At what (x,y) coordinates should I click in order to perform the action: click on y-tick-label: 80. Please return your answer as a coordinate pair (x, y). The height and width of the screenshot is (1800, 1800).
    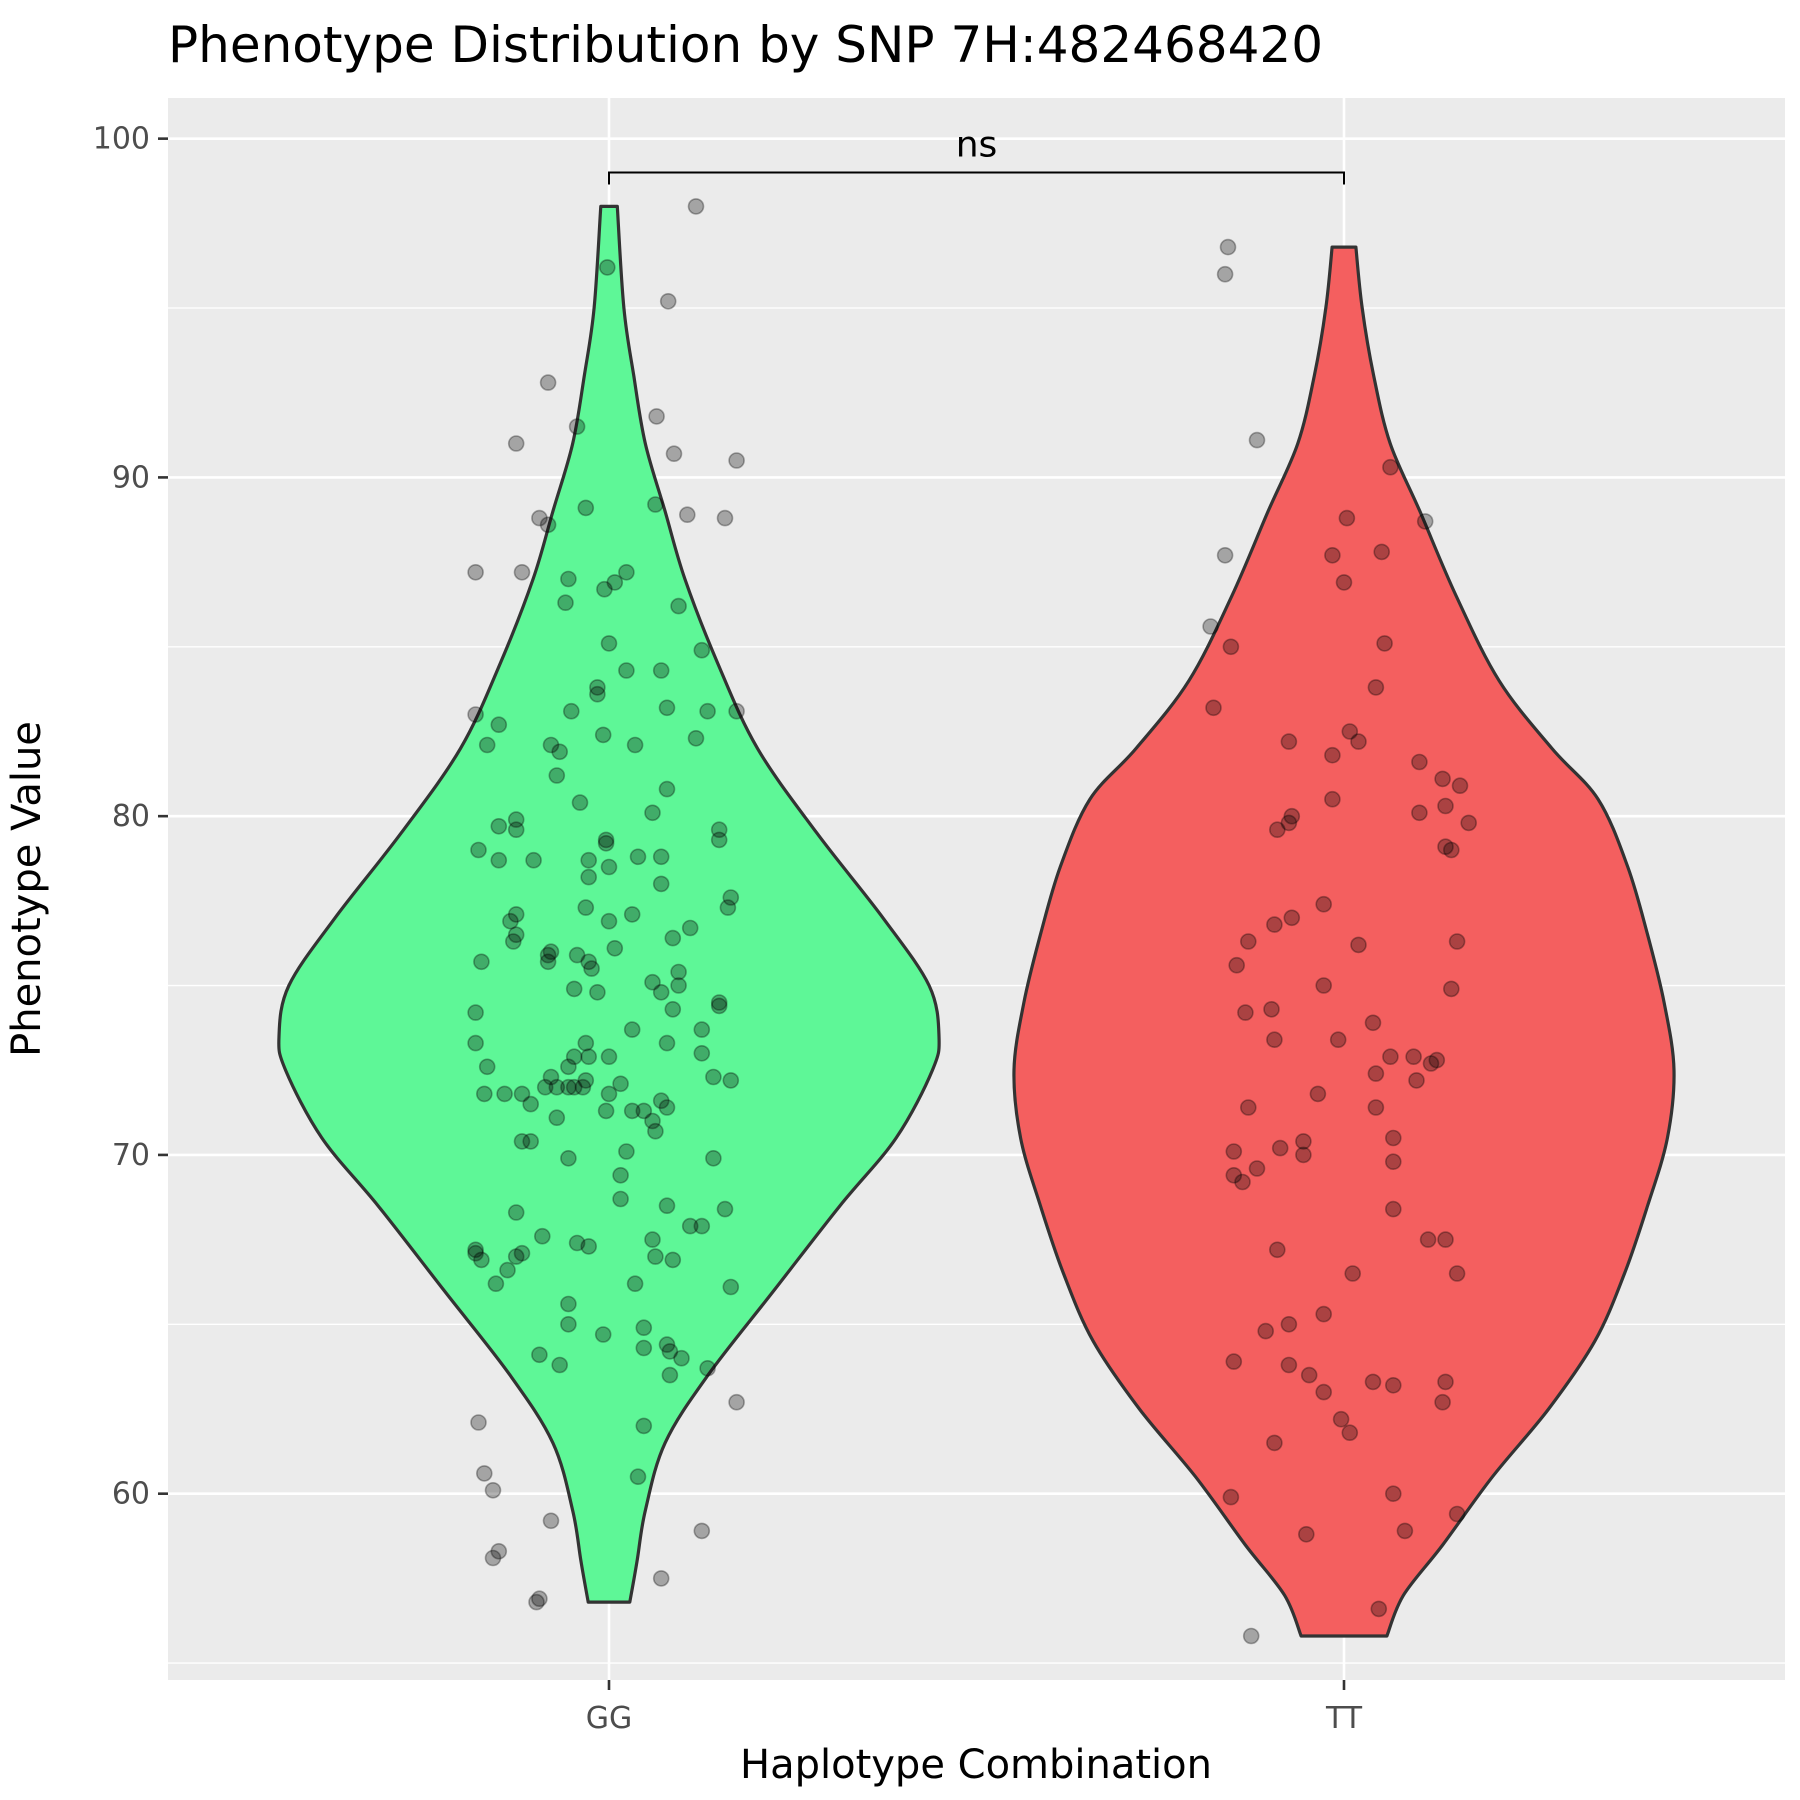
    Looking at the image, I should click on (131, 816).